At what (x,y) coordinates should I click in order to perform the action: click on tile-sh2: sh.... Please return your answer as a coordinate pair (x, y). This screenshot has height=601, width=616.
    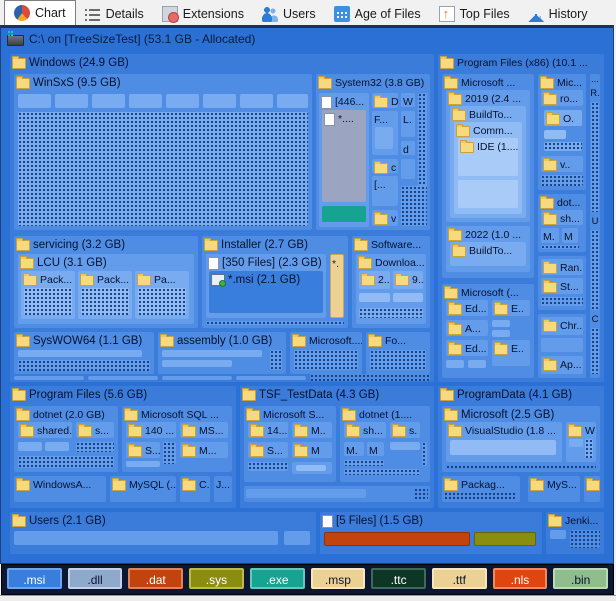
    Looking at the image, I should click on (365, 430).